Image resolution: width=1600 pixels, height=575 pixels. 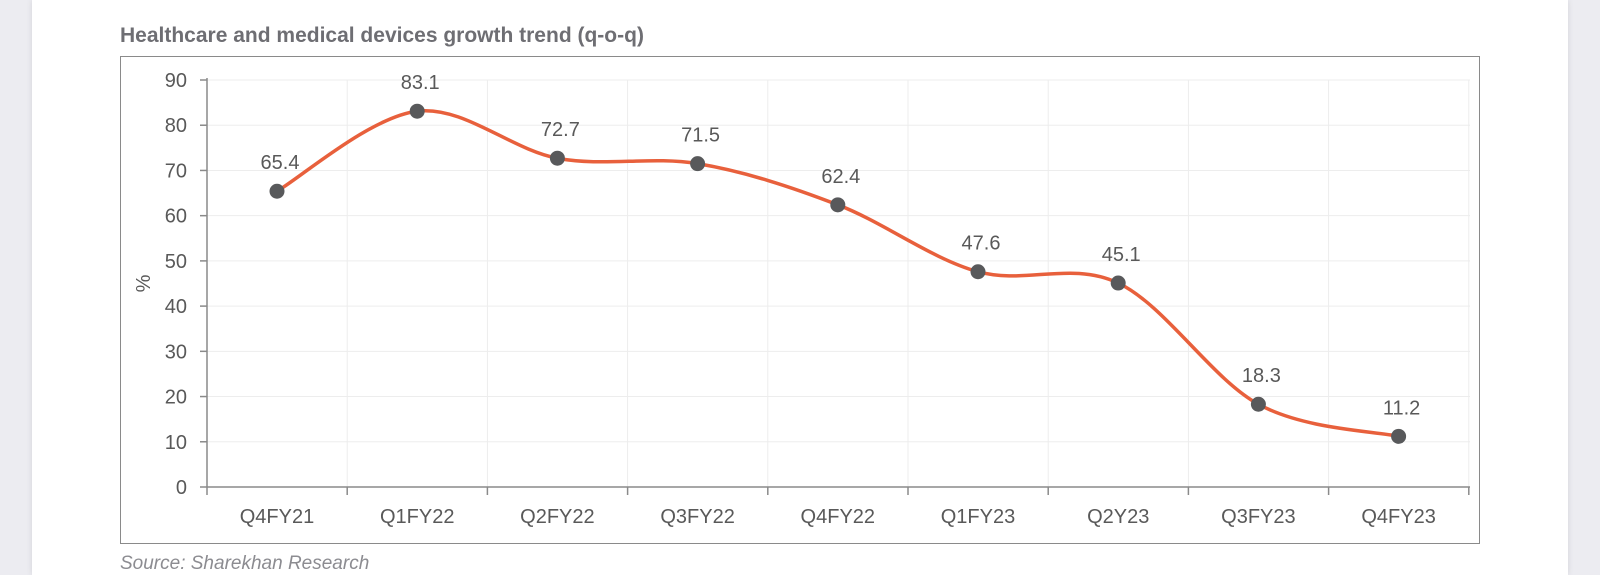 What do you see at coordinates (176, 307) in the screenshot?
I see `y-tick-label: 40` at bounding box center [176, 307].